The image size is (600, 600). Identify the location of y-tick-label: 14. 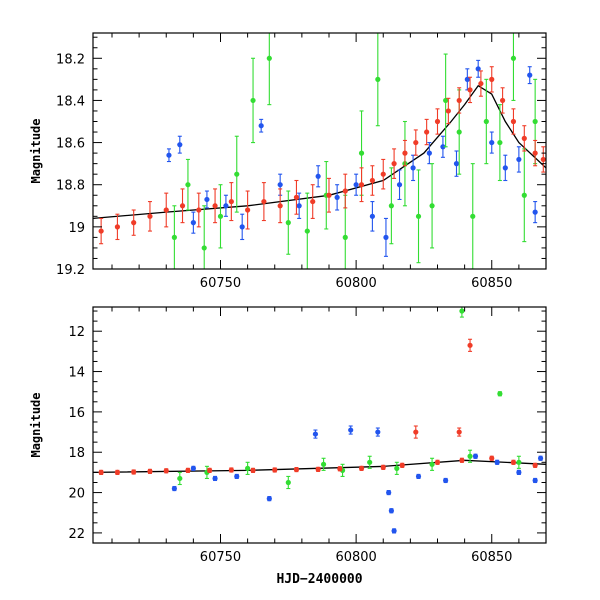
(76, 373).